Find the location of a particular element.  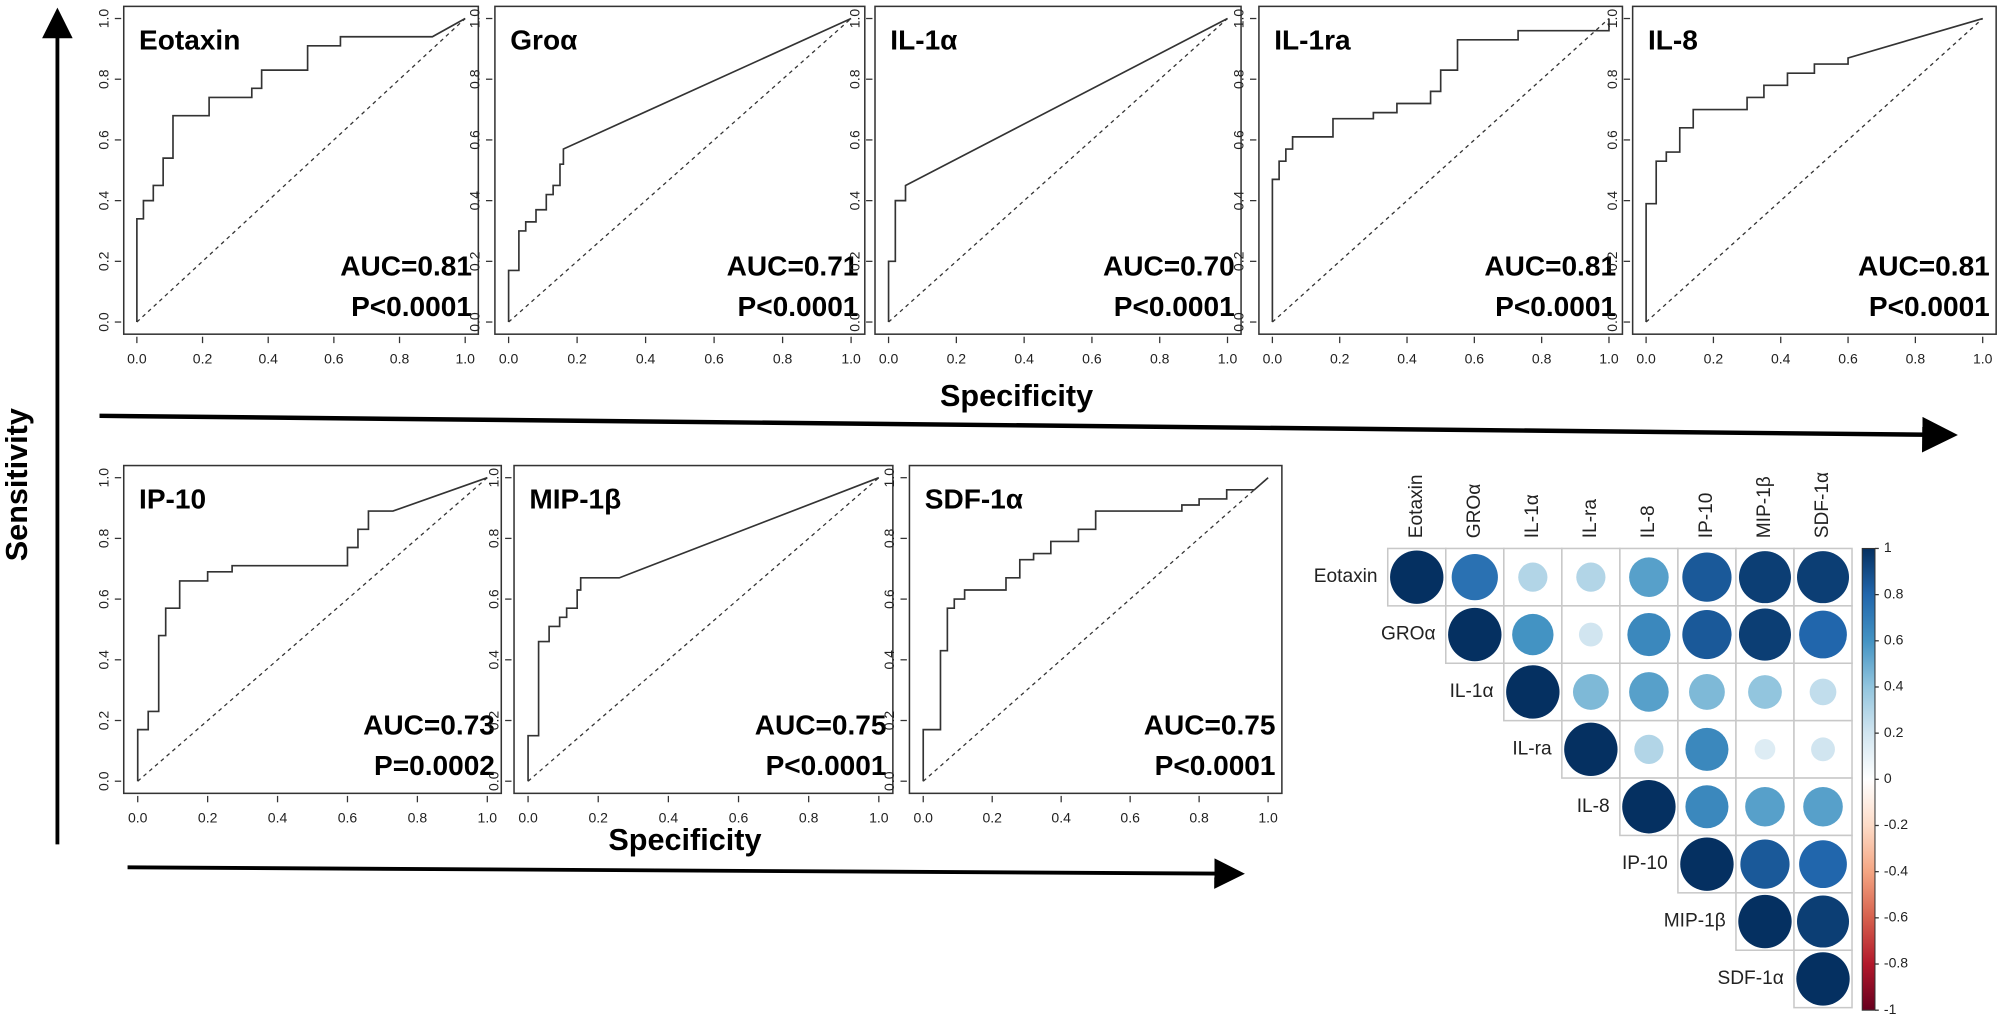

colorbar-tick-label: -0.8 is located at coordinates (1896, 963).